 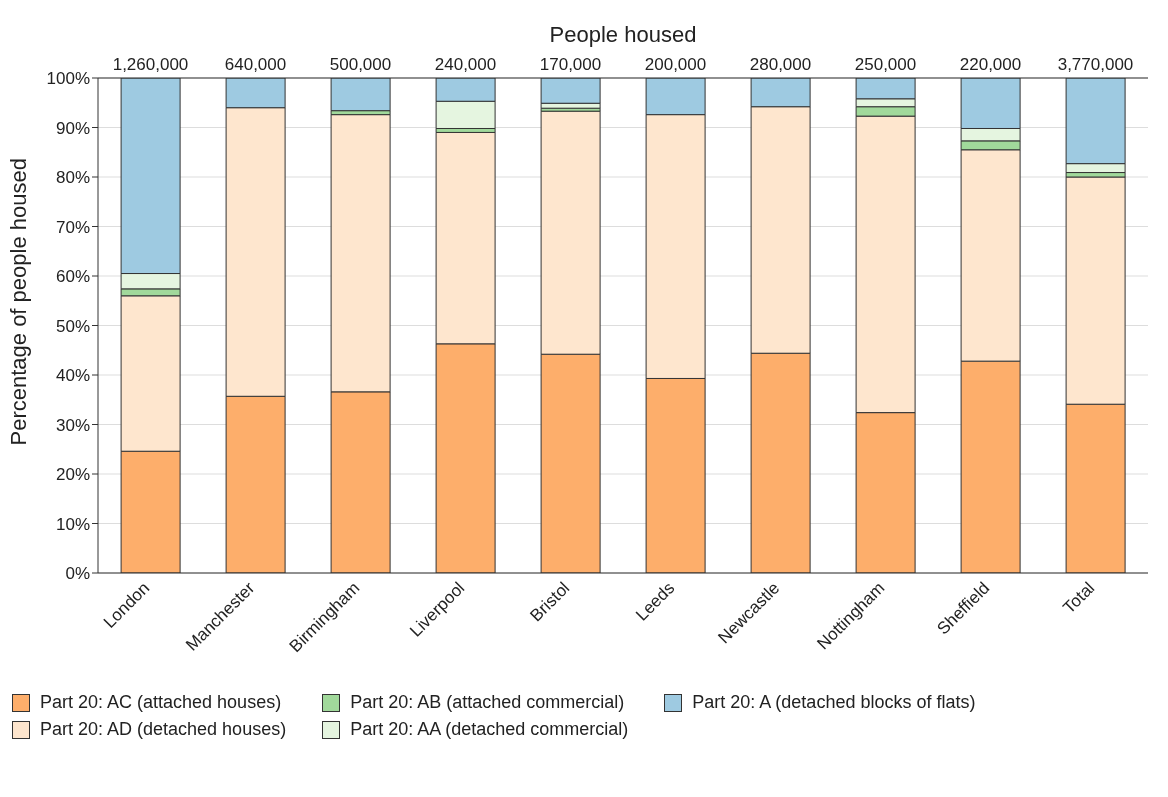 I want to click on text: 280,000, so click(x=780, y=64).